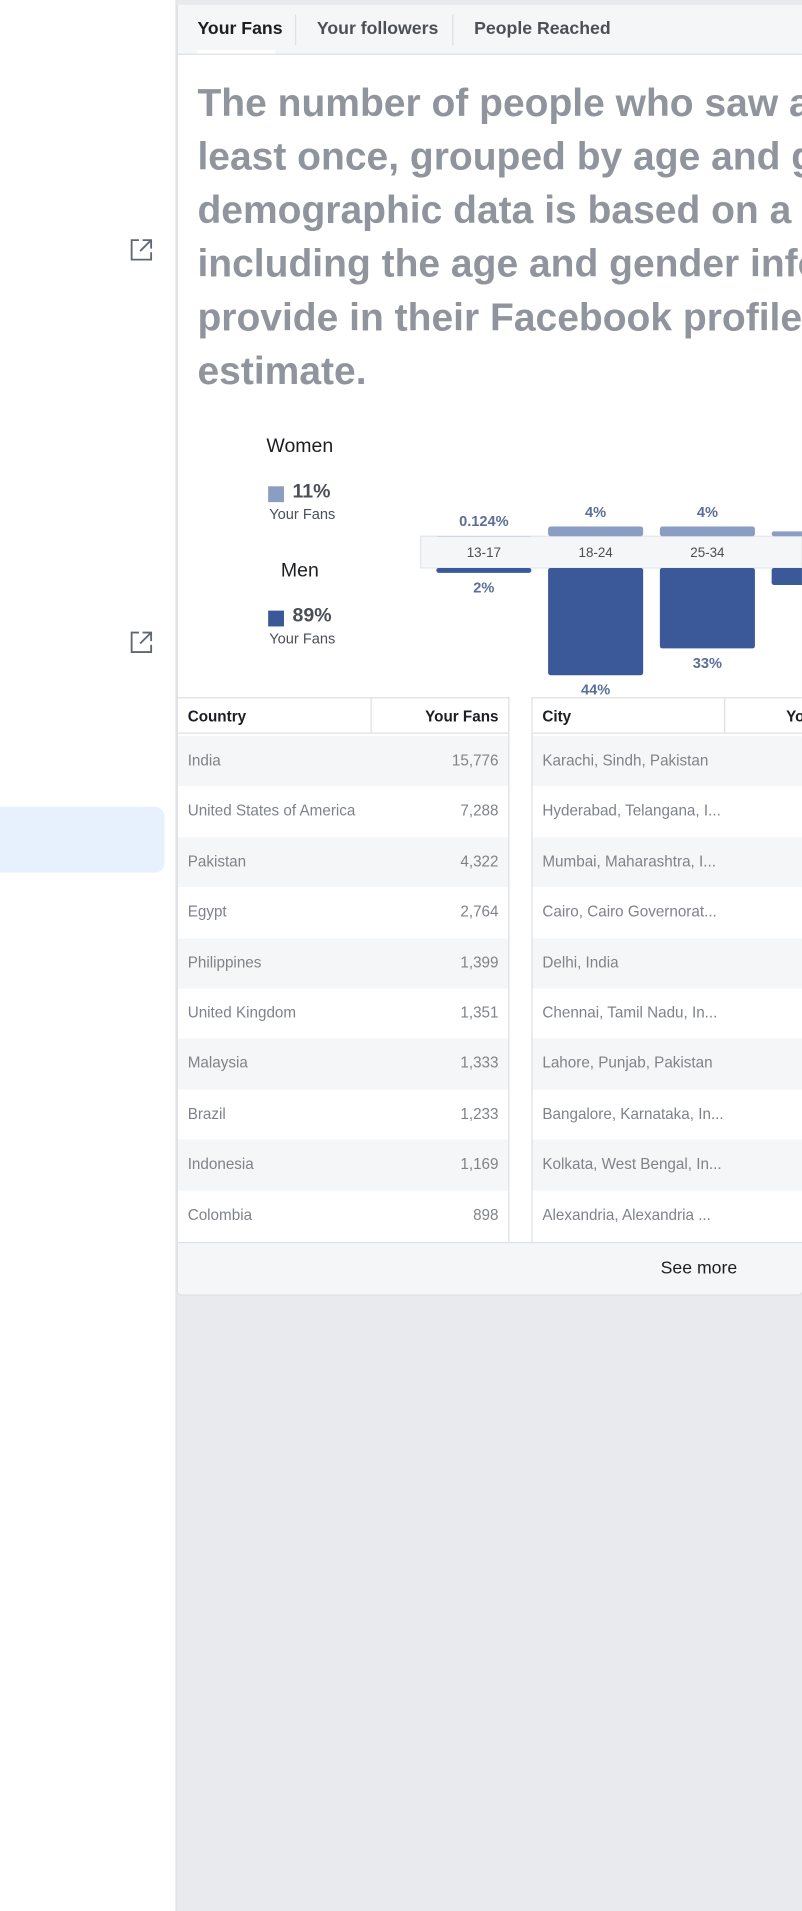  I want to click on country-name: United States of America, so click(271, 811).